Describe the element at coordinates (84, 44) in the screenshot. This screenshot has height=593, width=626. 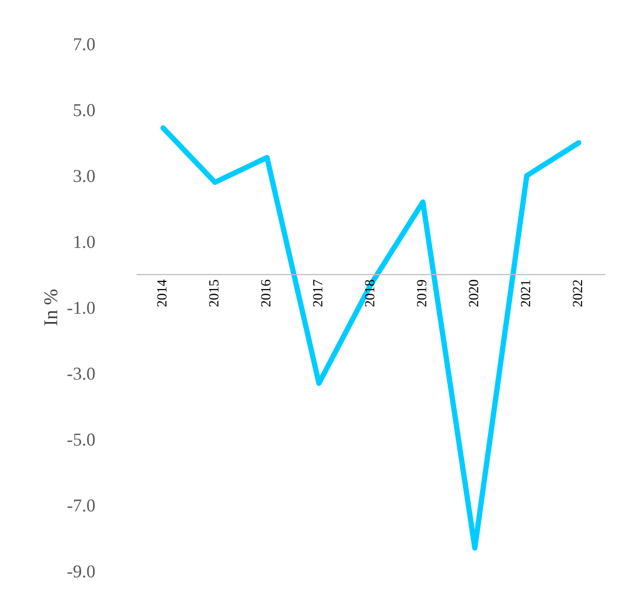
I see `y-tick-label: 7.0` at that location.